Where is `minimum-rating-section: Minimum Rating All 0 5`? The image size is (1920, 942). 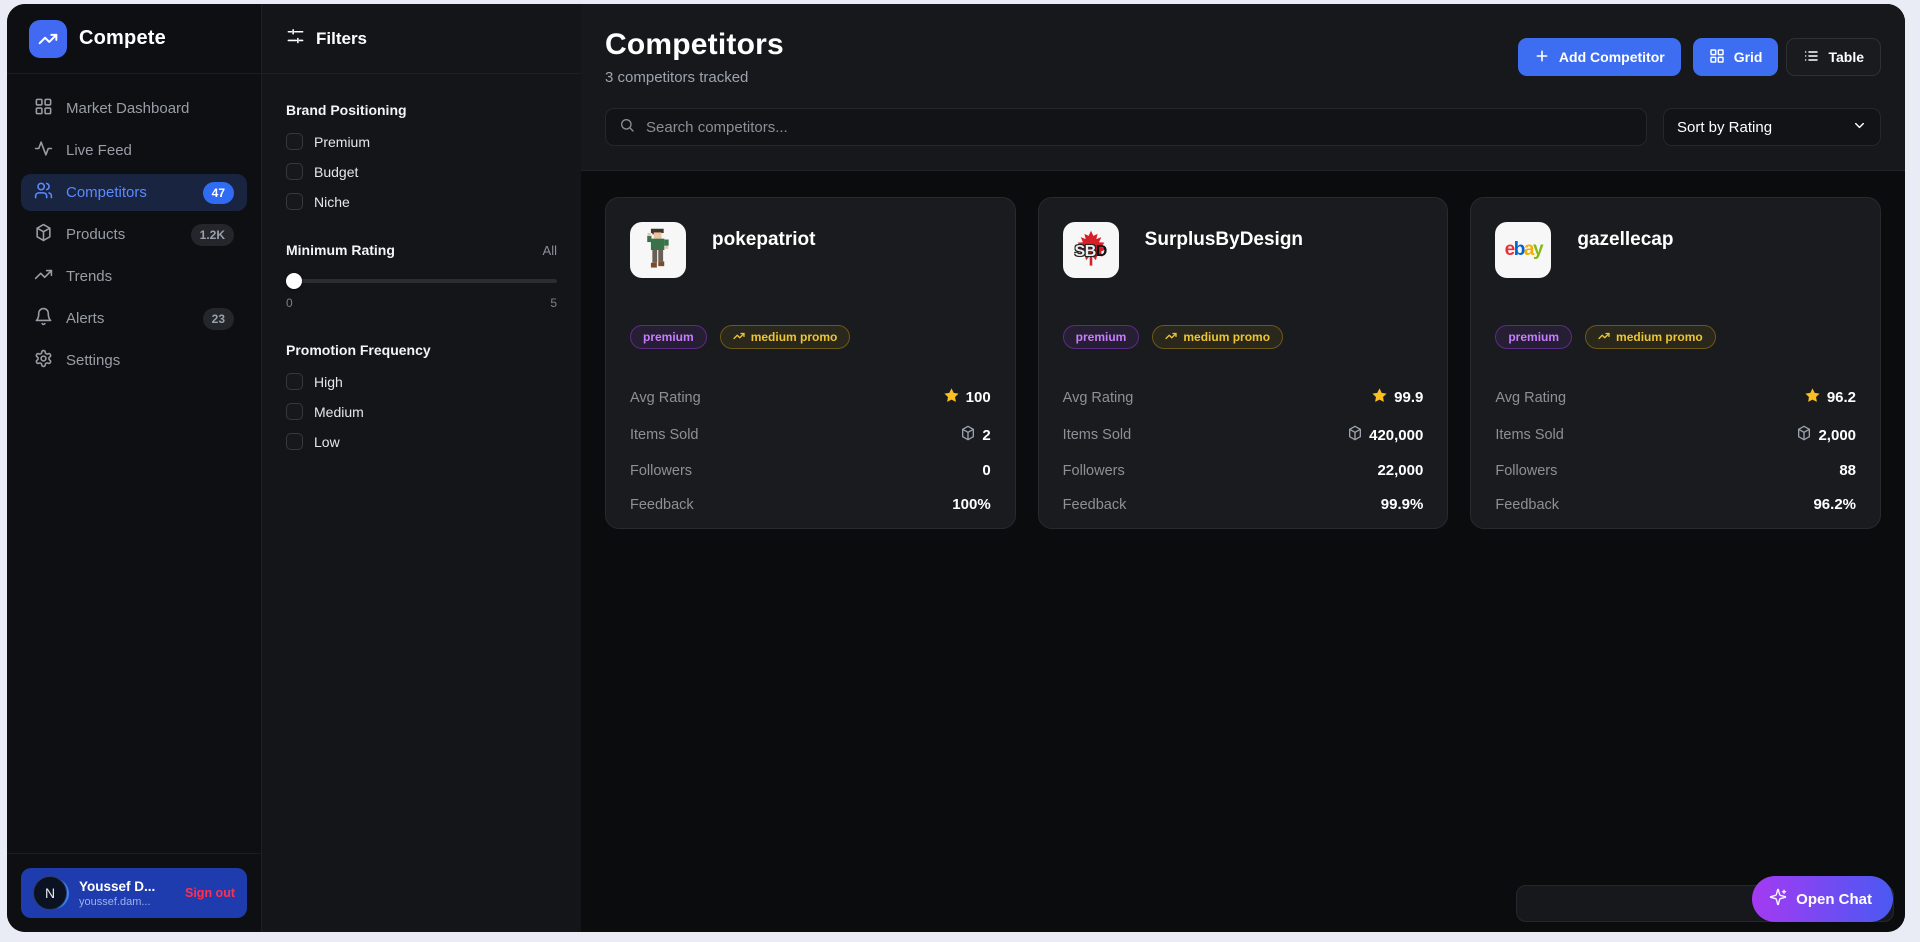
minimum-rating-section: Minimum Rating All 0 5 is located at coordinates (421, 276).